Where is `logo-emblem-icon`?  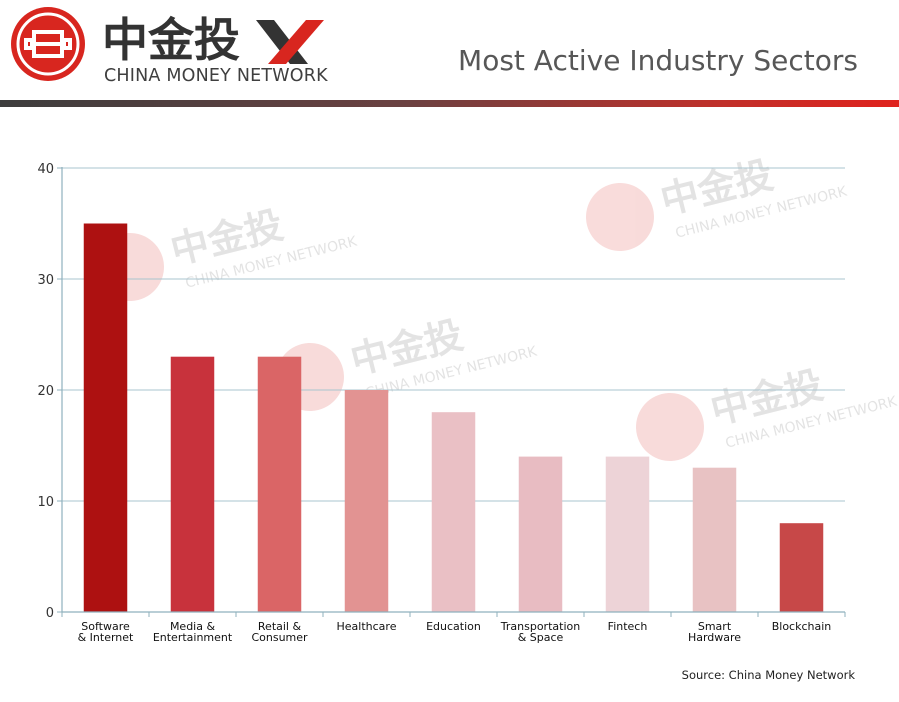 logo-emblem-icon is located at coordinates (48, 44).